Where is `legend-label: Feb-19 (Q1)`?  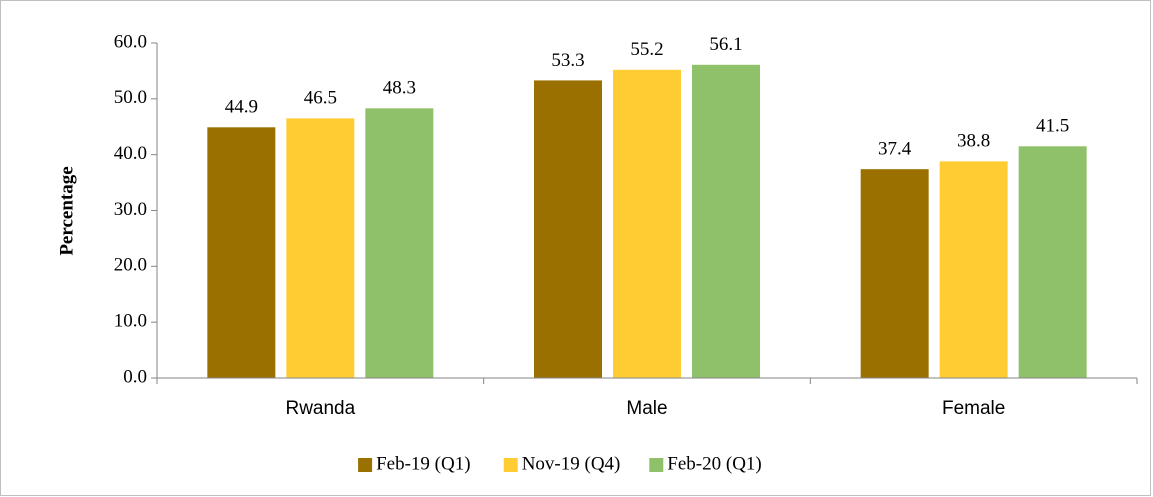
legend-label: Feb-19 (Q1) is located at coordinates (423, 463).